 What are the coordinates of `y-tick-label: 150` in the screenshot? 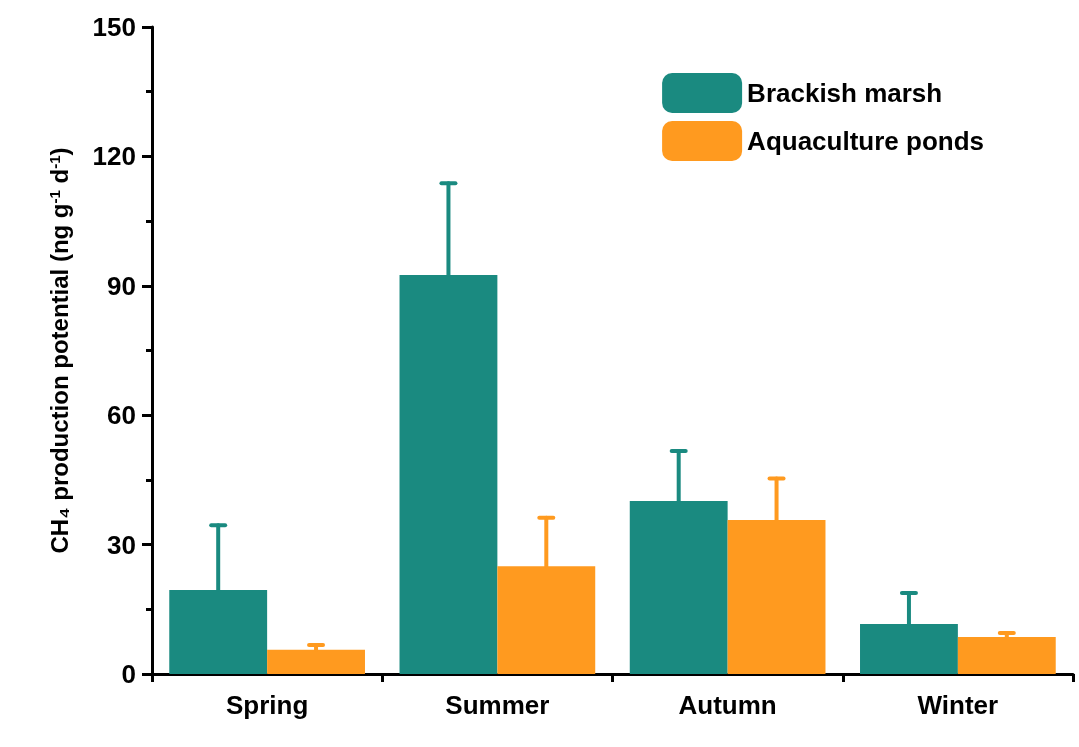 It's located at (114, 27).